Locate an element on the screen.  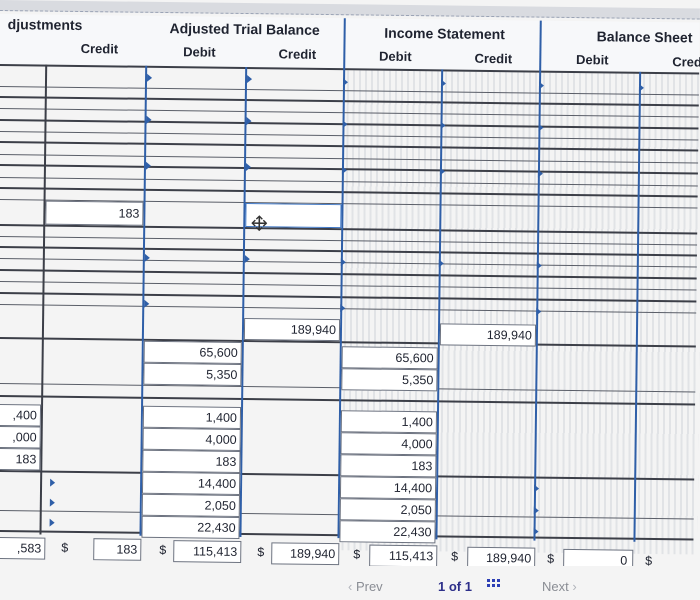
value-is-debit-14400: 14,400 is located at coordinates (413, 488).